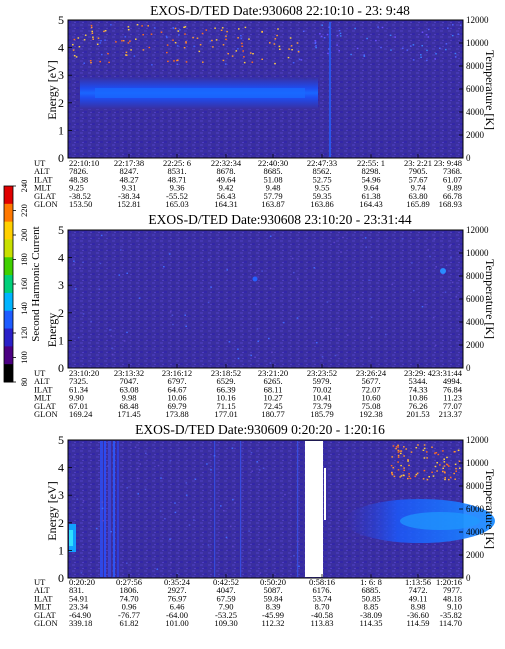  I want to click on panel-2-cell: 10.41, so click(321, 398).